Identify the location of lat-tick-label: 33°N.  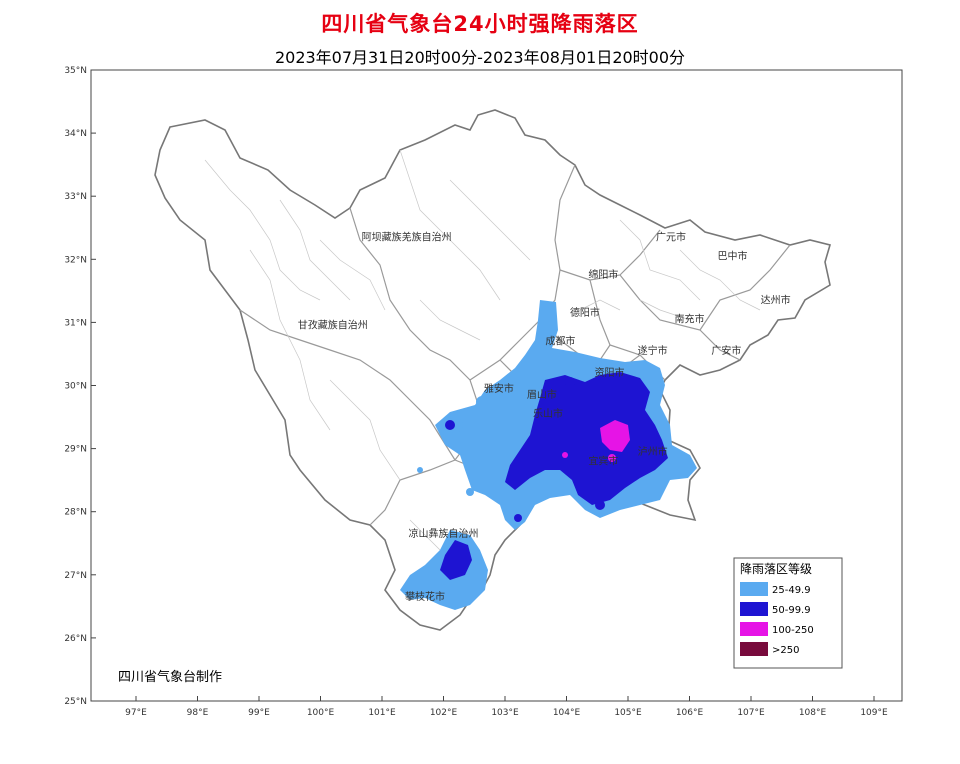
(75, 197).